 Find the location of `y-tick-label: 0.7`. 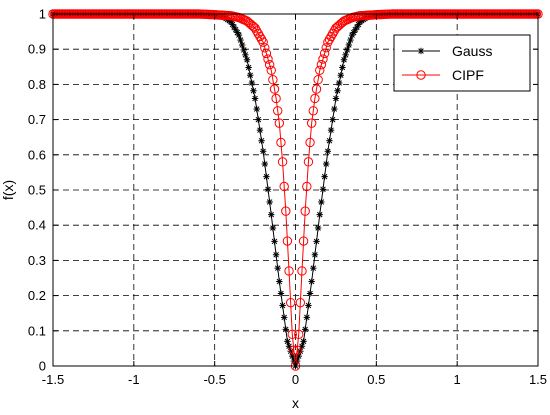

y-tick-label: 0.7 is located at coordinates (37, 119).